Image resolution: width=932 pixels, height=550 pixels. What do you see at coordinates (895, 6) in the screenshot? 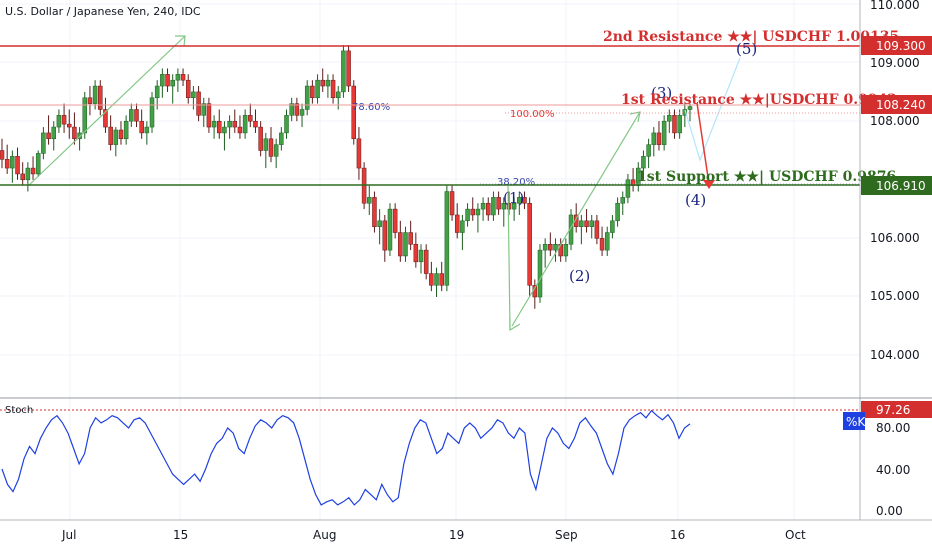
I see `price-tick: 110.000` at bounding box center [895, 6].